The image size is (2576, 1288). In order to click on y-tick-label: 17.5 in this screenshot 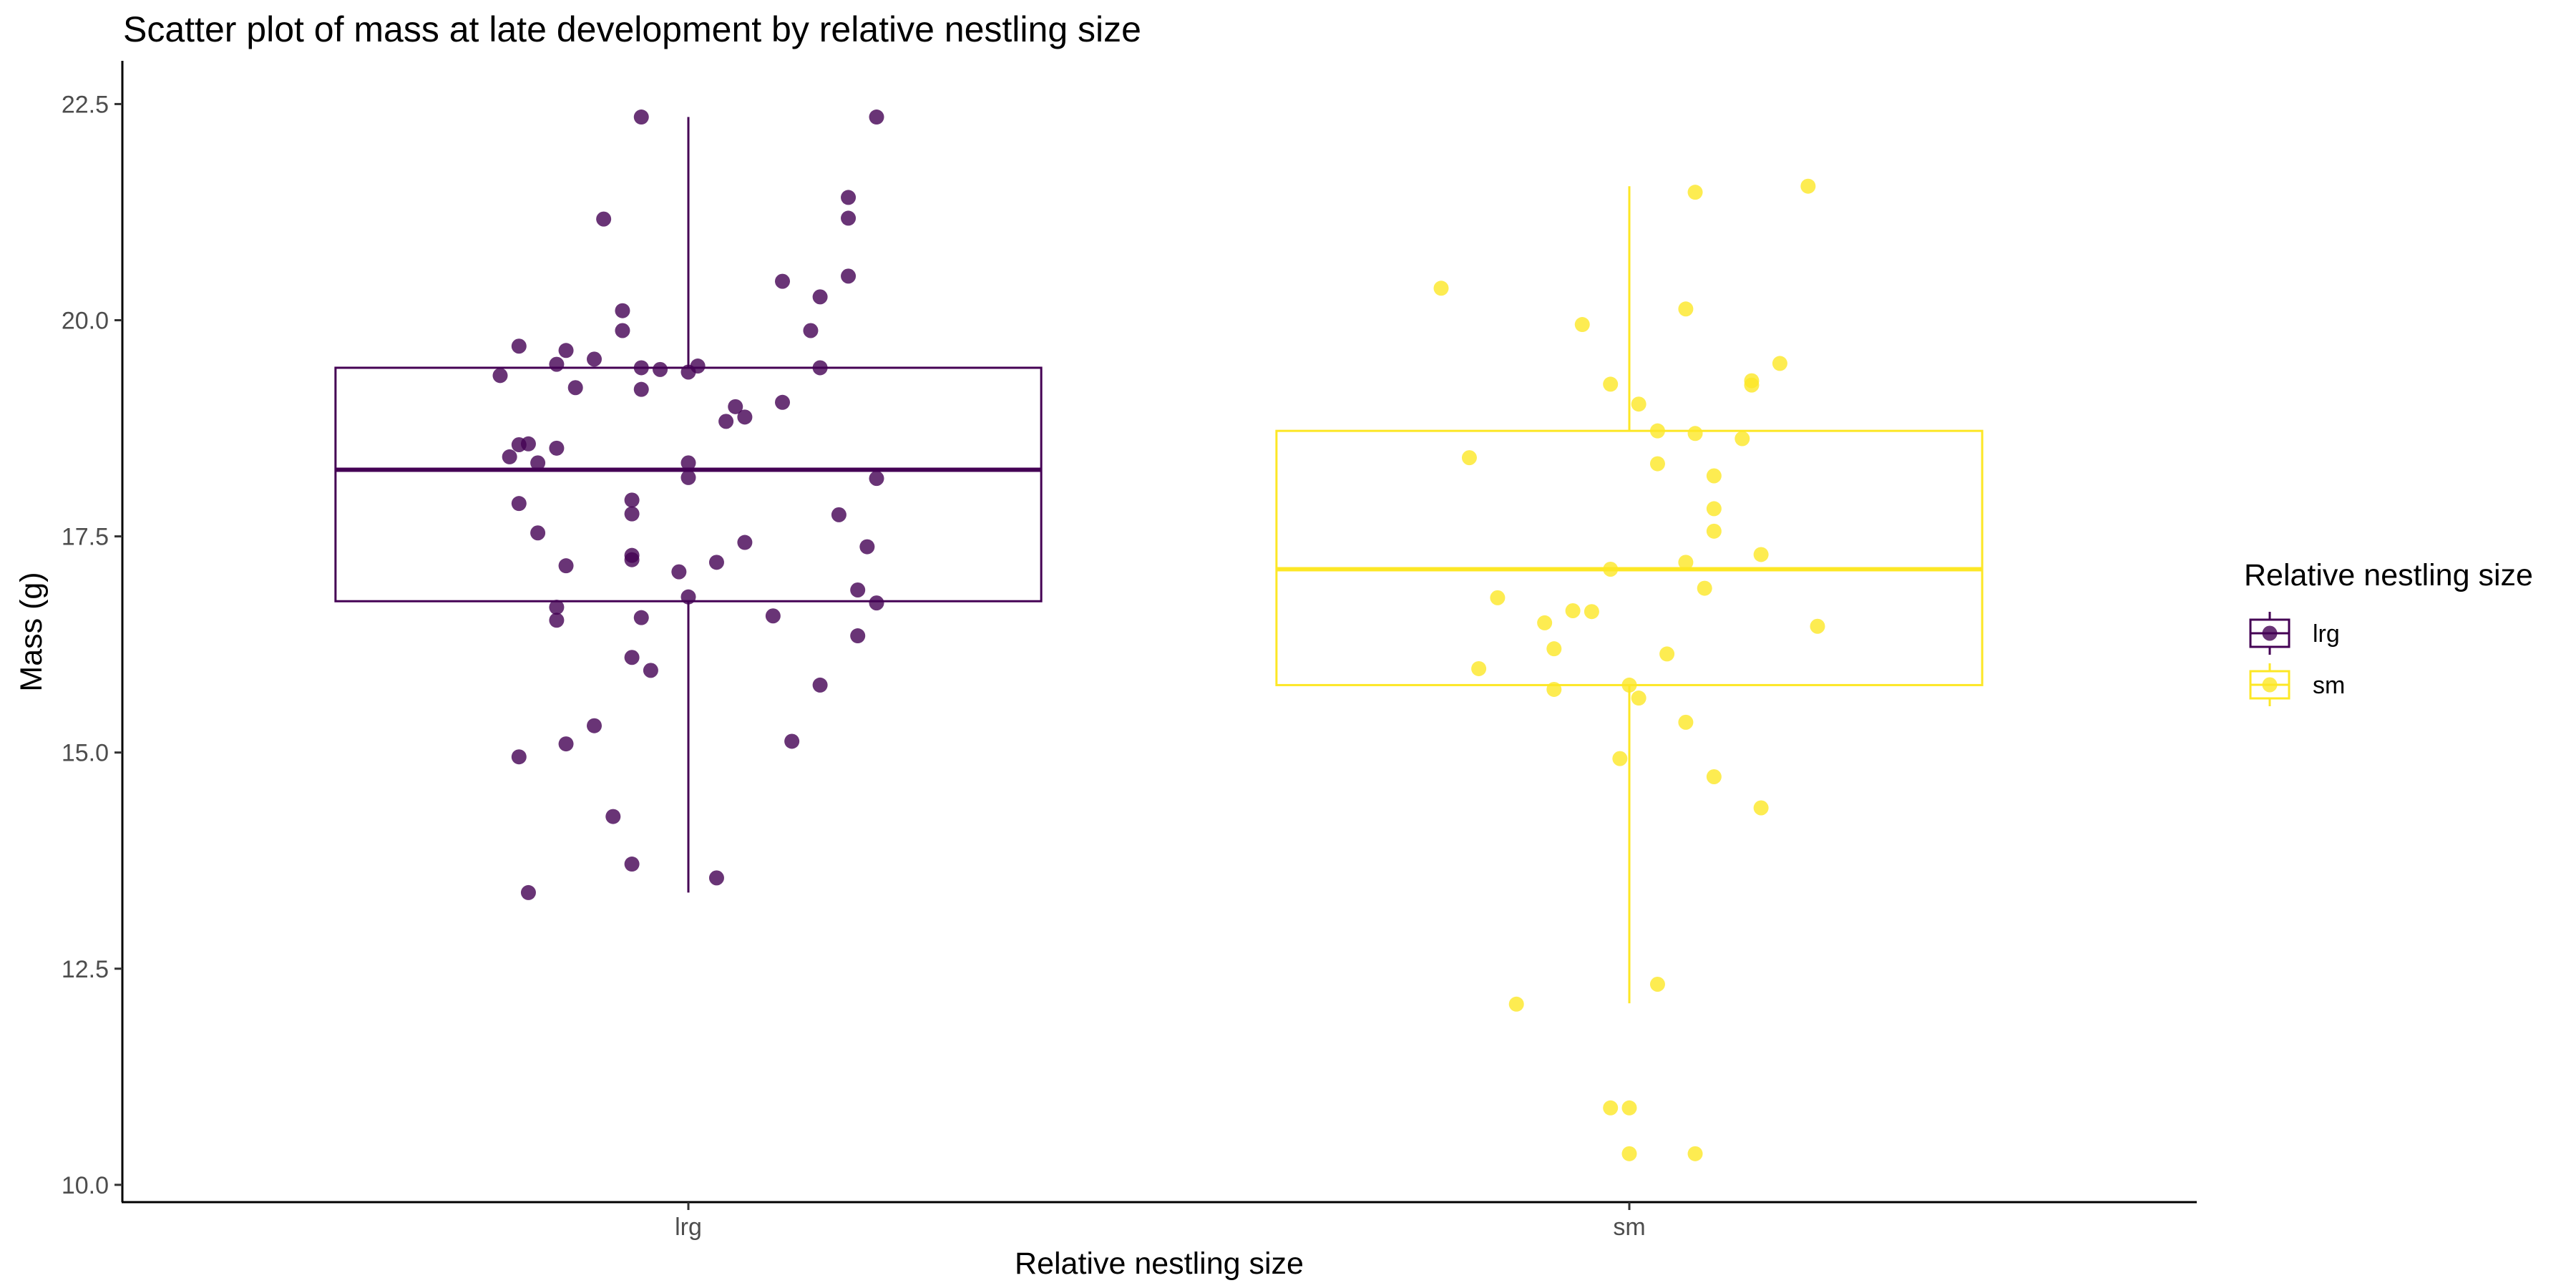, I will do `click(85, 537)`.